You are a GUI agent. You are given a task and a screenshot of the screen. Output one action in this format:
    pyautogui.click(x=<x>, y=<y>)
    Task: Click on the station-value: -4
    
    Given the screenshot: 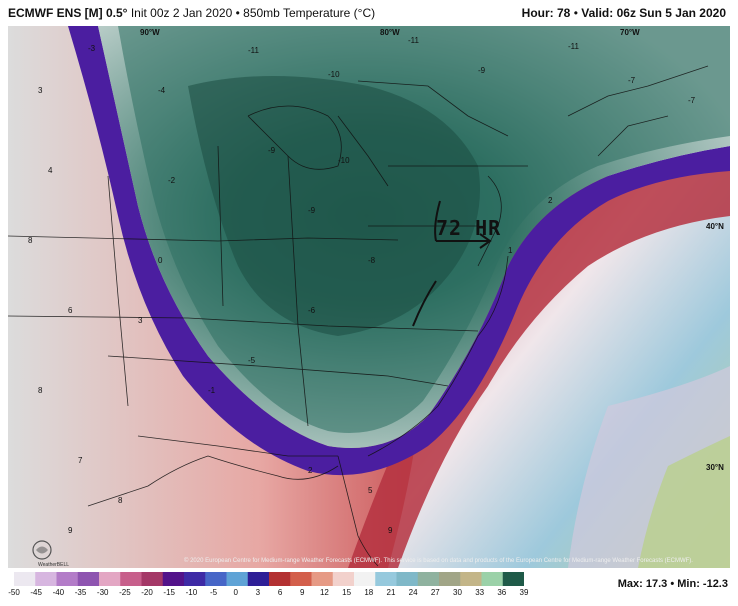 What is the action you would take?
    pyautogui.click(x=162, y=90)
    